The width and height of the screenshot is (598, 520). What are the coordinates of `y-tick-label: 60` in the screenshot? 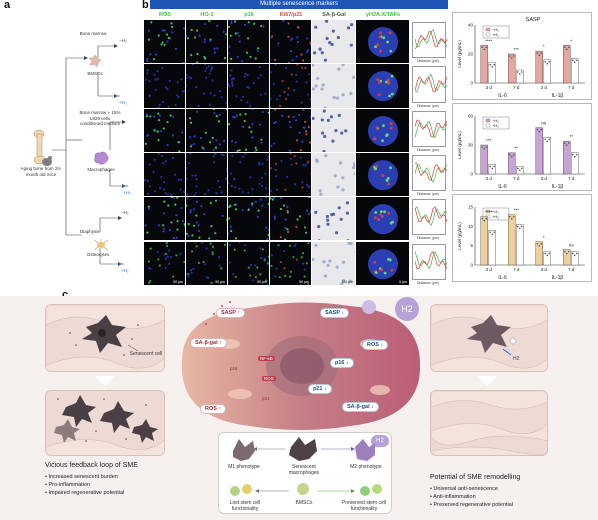 It's located at (471, 116).